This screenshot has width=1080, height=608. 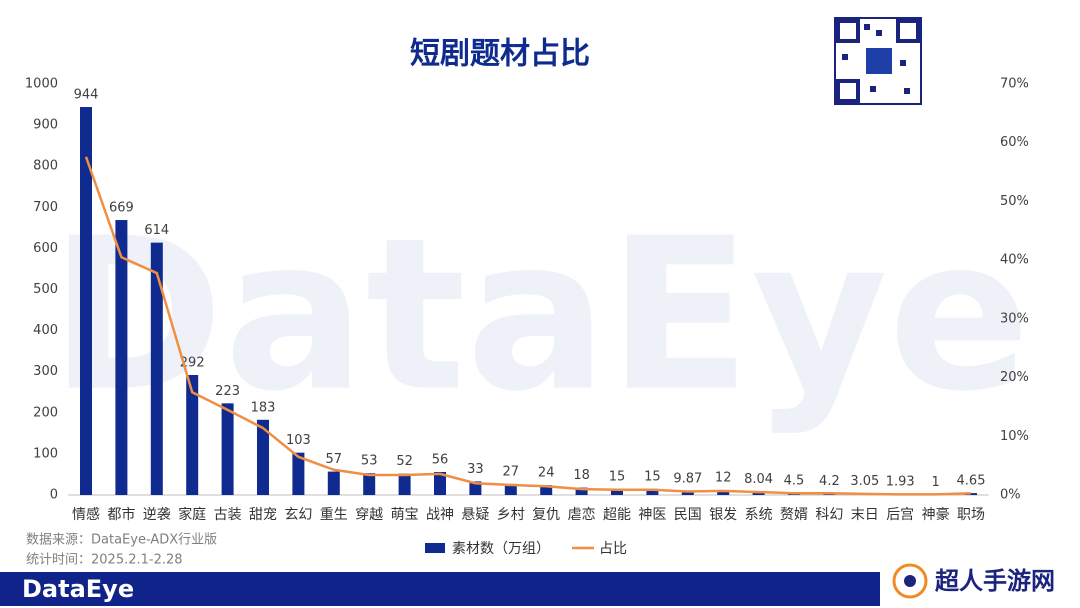 I want to click on x-tick-label: 悬疑, so click(x=475, y=515).